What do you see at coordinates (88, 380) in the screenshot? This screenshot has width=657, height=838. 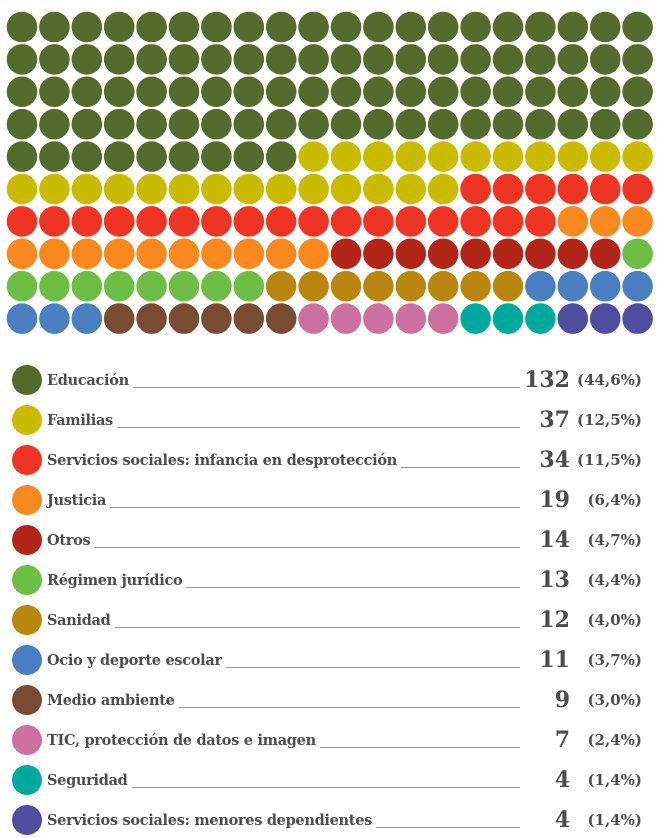 I see `legend-label: Educación` at bounding box center [88, 380].